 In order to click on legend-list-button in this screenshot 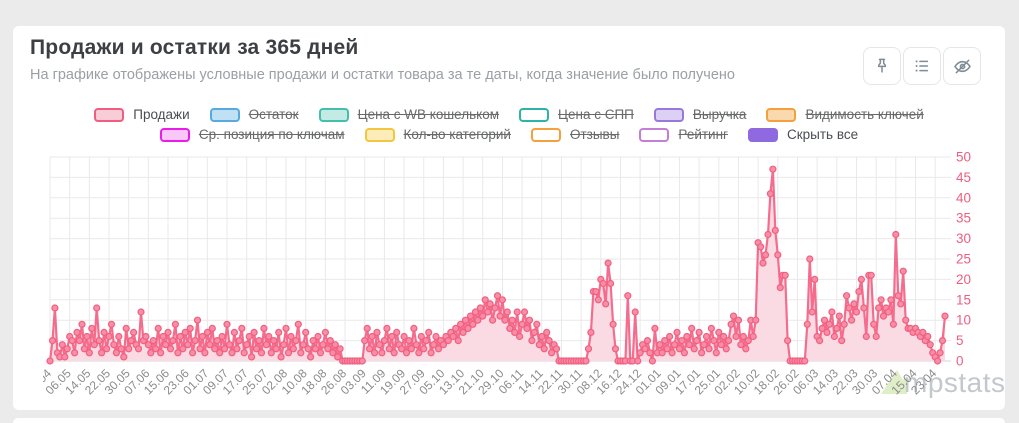, I will do `click(922, 66)`.